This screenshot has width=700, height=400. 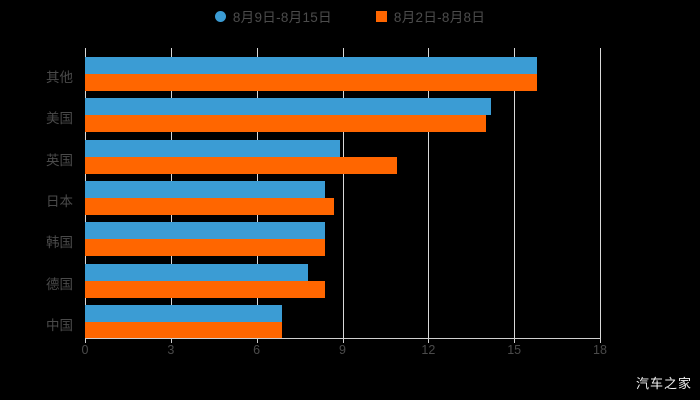 What do you see at coordinates (428, 350) in the screenshot?
I see `x-tick-label: 12` at bounding box center [428, 350].